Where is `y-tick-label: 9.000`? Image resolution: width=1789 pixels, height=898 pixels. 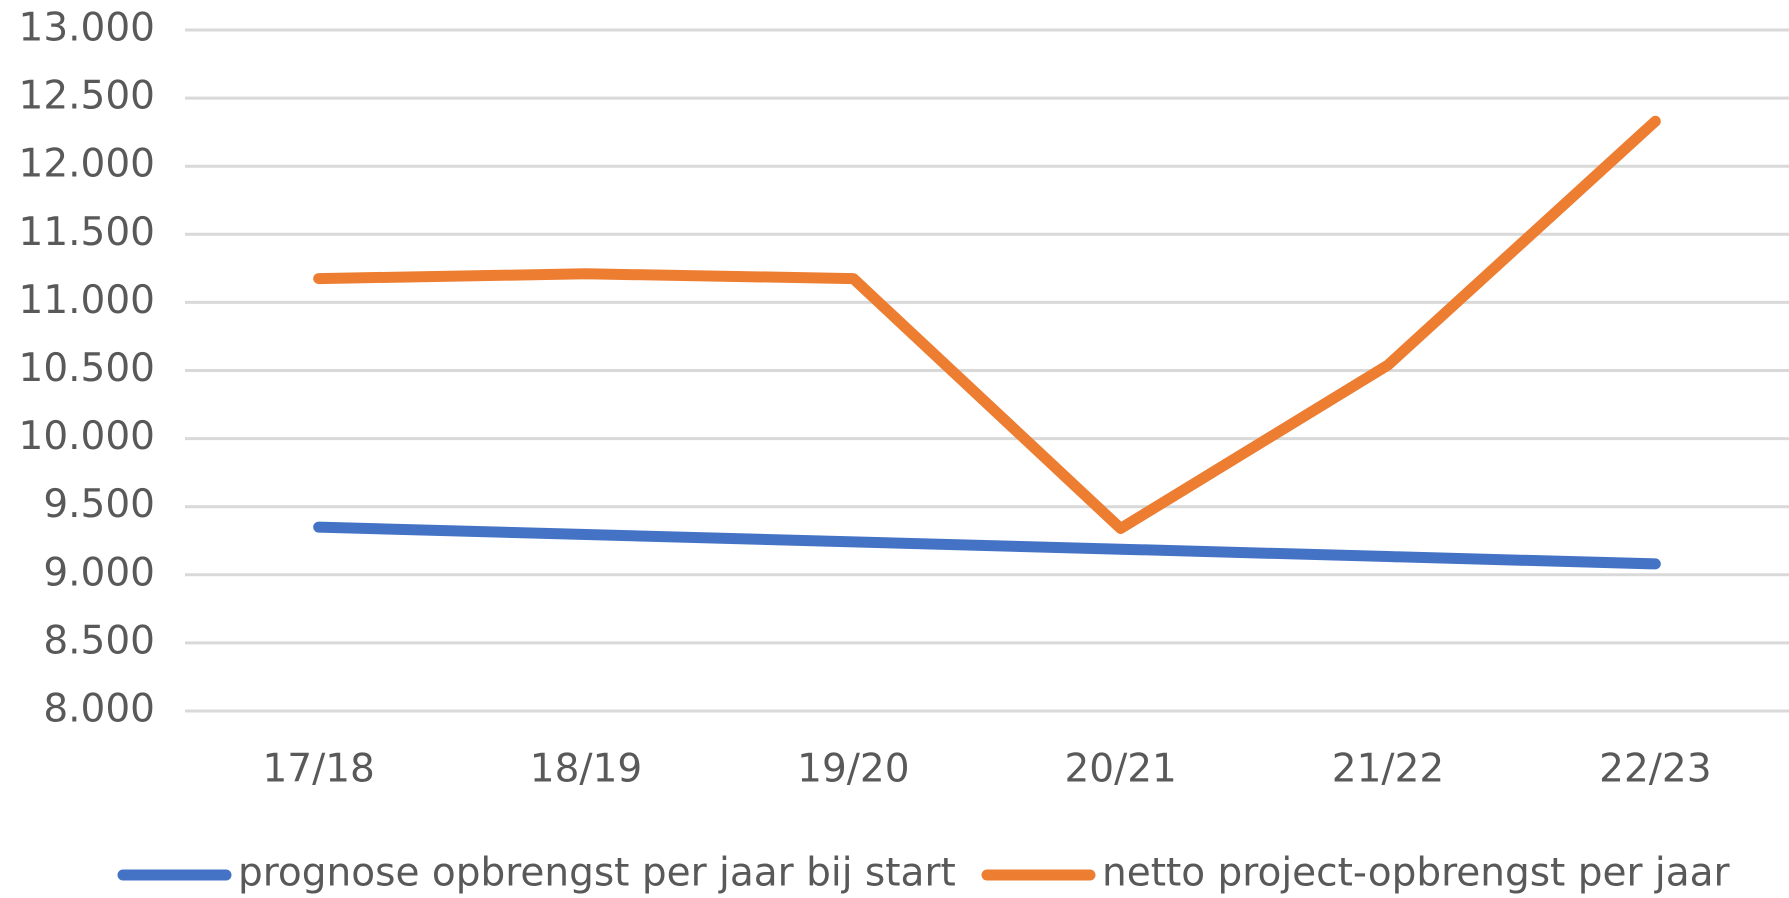
y-tick-label: 9.000 is located at coordinates (99, 572).